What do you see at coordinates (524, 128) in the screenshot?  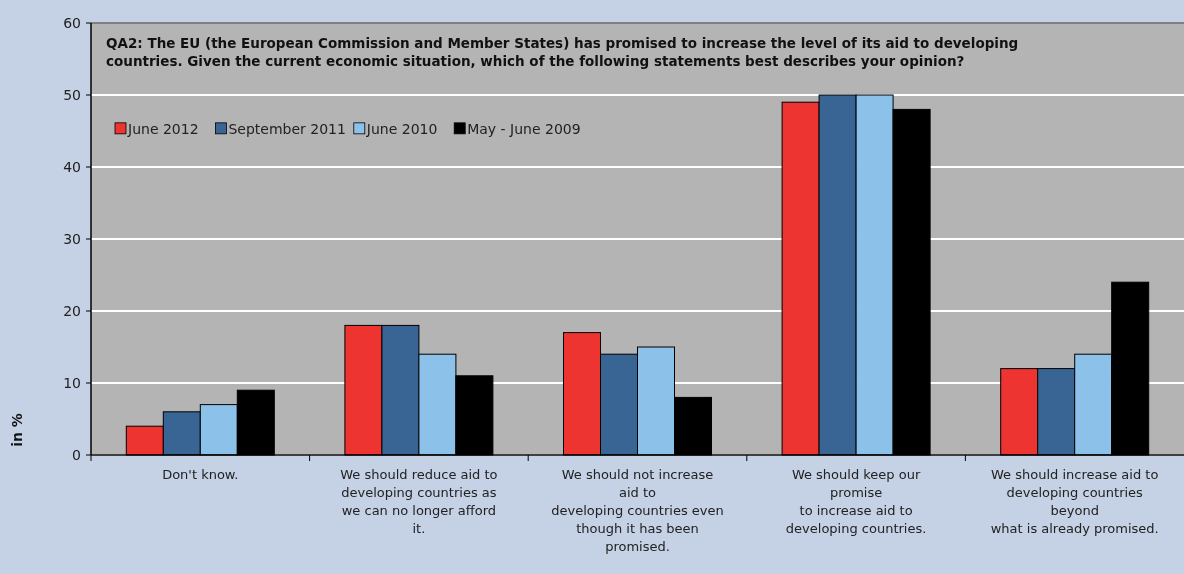 I see `legend-label: May - June 2009` at bounding box center [524, 128].